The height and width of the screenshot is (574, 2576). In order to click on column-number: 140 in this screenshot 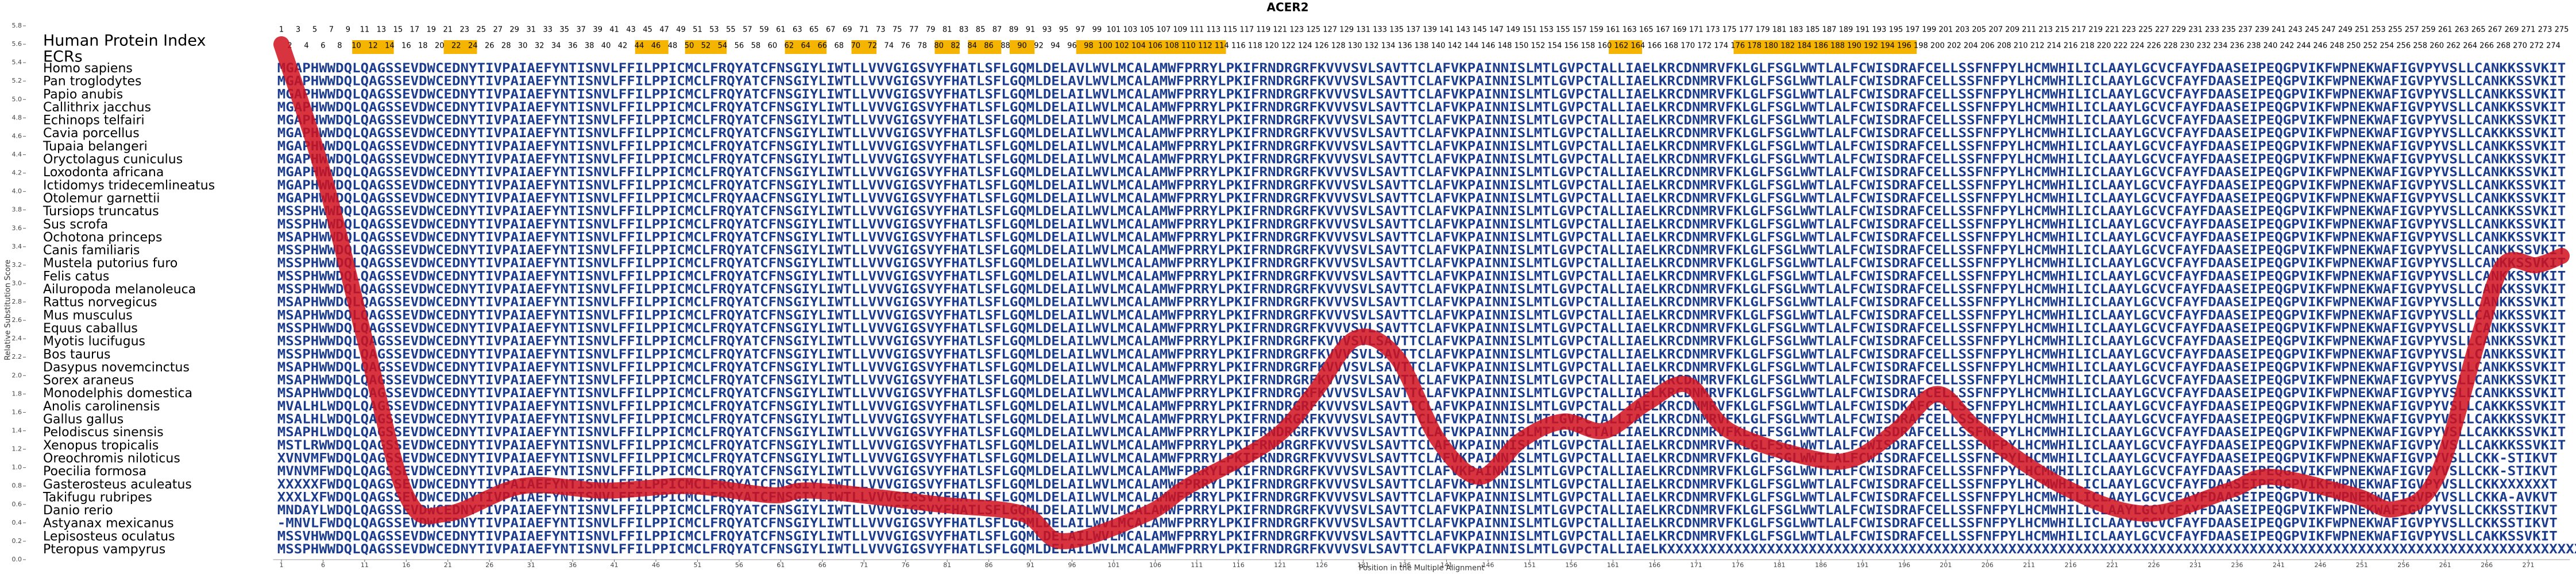, I will do `click(1438, 46)`.